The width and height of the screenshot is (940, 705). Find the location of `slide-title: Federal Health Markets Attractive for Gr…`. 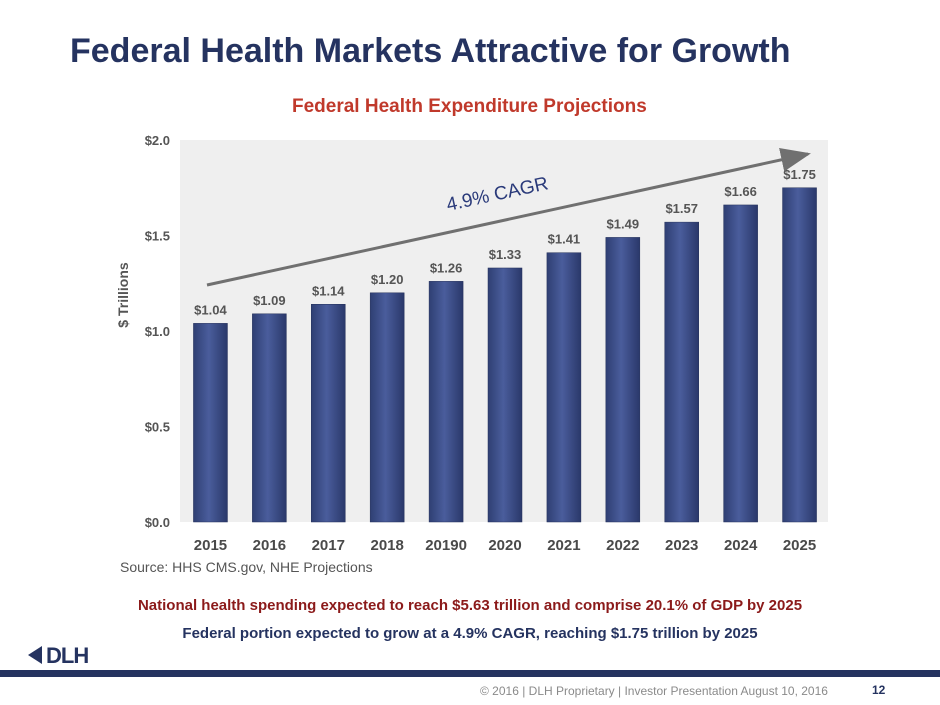

slide-title: Federal Health Markets Attractive for Gr… is located at coordinates (430, 51).